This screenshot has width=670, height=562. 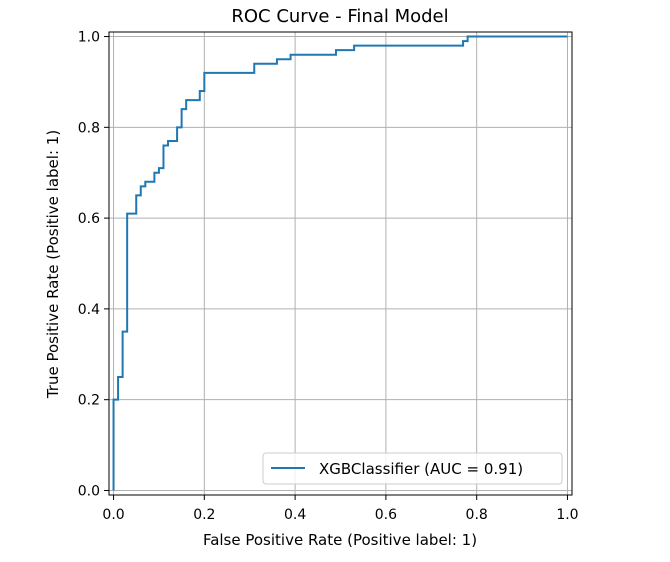 What do you see at coordinates (89, 38) in the screenshot?
I see `y-tick-label: 1.0` at bounding box center [89, 38].